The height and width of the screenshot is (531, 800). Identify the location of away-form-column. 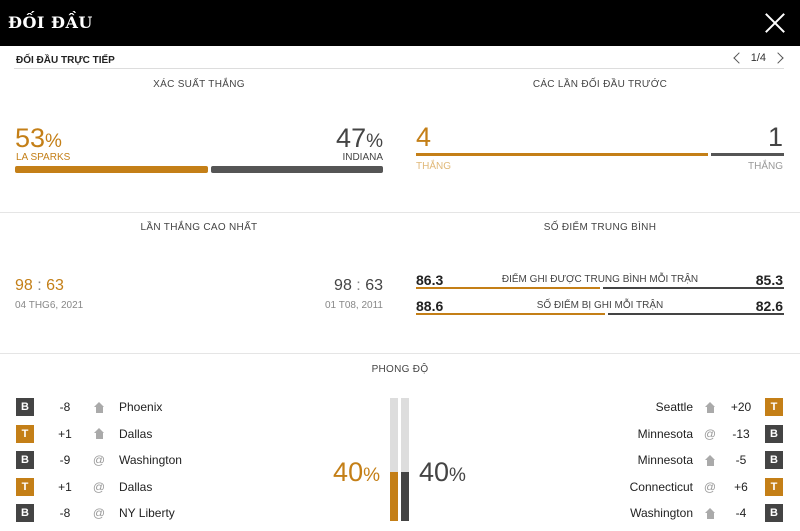
(405, 459).